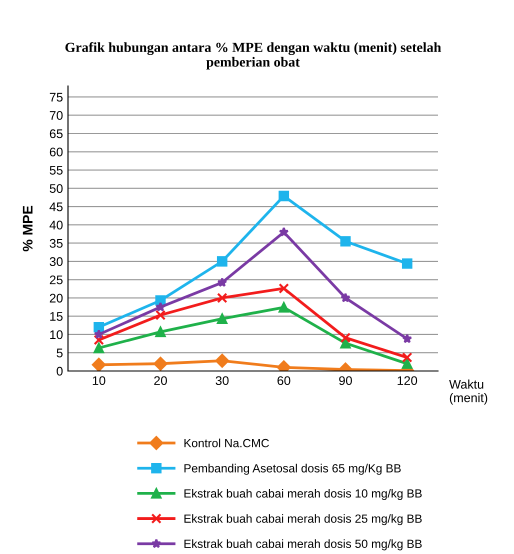 The height and width of the screenshot is (554, 514). Describe the element at coordinates (303, 520) in the screenshot. I see `legend-label: Ekstrak buah cabai merah dosis 25 mg/kg BB` at that location.